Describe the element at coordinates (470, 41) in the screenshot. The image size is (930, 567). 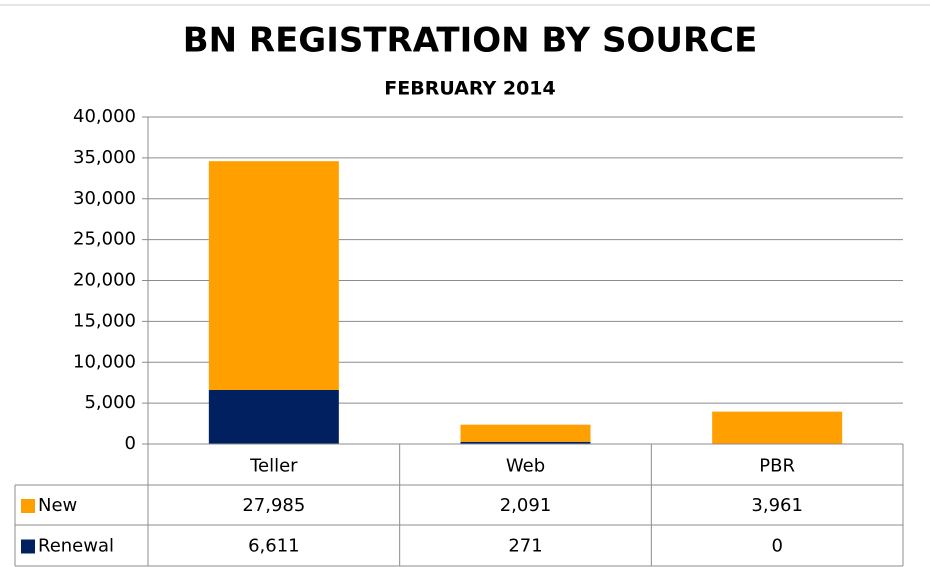
I see `chart-title: BN REGISTRATION BY SOURCE` at that location.